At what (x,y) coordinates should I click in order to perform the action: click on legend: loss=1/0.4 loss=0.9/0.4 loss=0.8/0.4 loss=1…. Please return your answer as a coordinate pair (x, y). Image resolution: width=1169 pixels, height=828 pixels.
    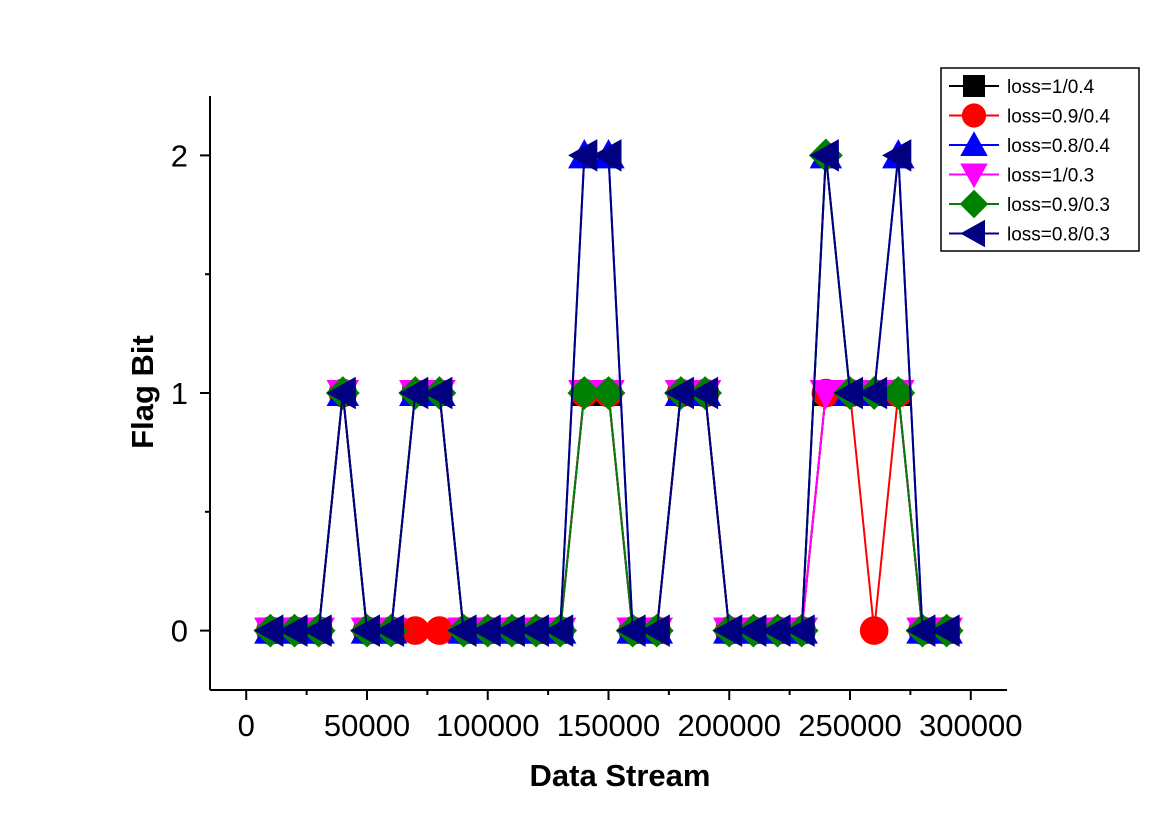
    Looking at the image, I should click on (1040, 159).